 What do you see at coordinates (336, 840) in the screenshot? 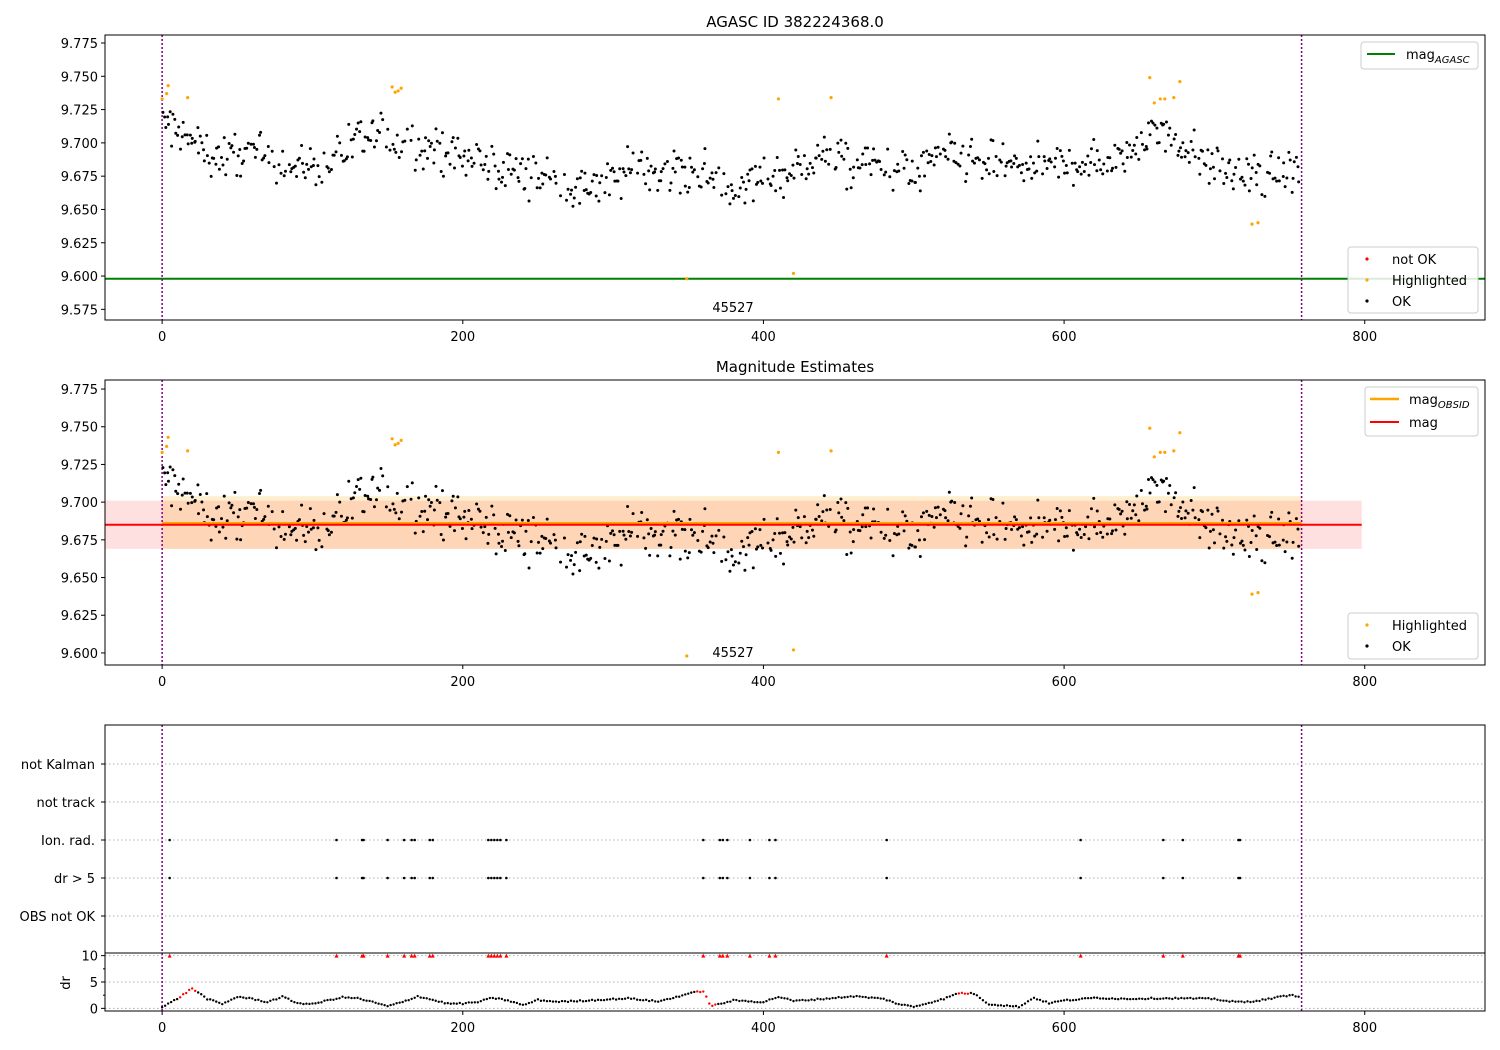
I see `flag-point` at bounding box center [336, 840].